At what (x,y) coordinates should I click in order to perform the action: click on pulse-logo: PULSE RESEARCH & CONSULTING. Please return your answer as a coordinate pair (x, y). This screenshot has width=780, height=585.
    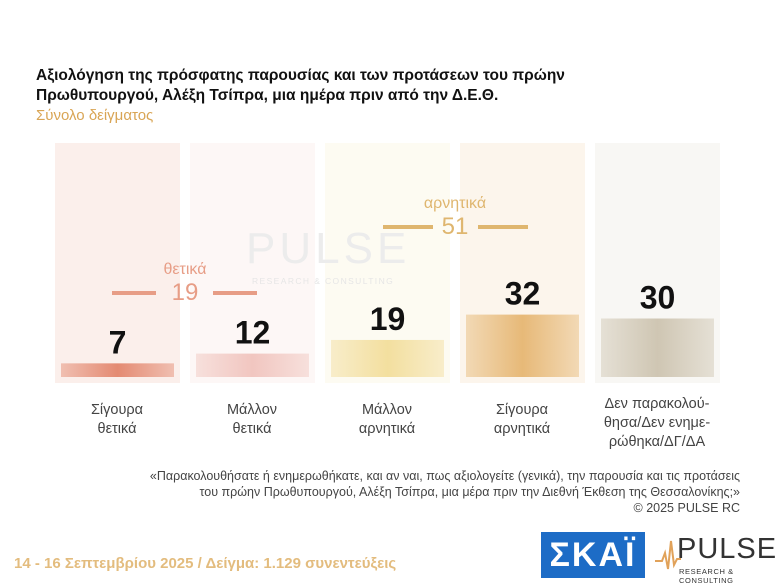
    Looking at the image, I should click on (715, 559).